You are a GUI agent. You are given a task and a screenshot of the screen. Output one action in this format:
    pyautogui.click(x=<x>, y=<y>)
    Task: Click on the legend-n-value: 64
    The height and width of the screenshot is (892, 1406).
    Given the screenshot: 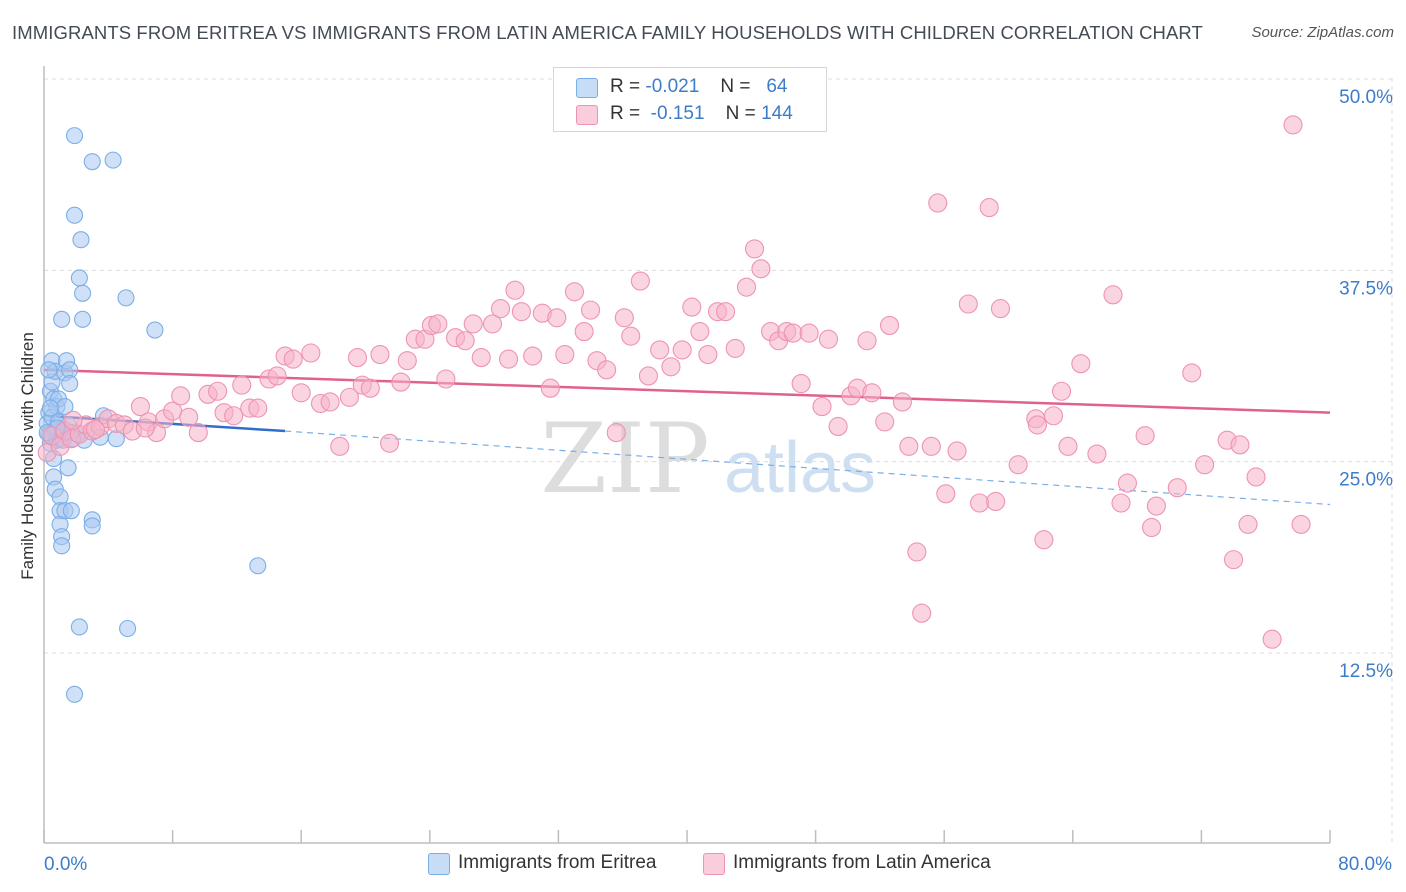 What is the action you would take?
    pyautogui.click(x=777, y=86)
    